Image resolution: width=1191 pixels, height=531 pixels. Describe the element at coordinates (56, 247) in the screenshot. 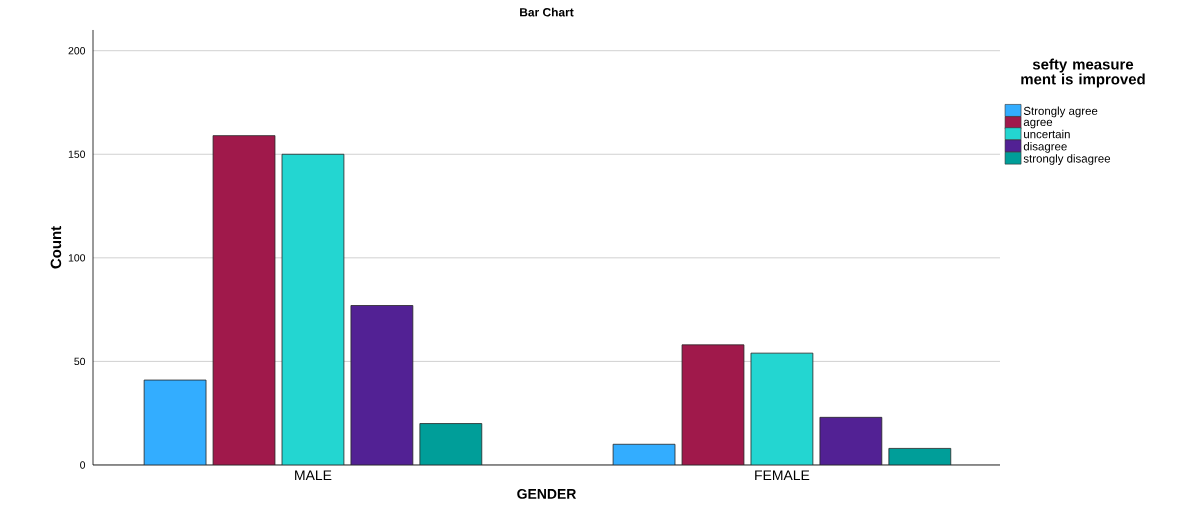

I see `y-axis-title: Count` at that location.